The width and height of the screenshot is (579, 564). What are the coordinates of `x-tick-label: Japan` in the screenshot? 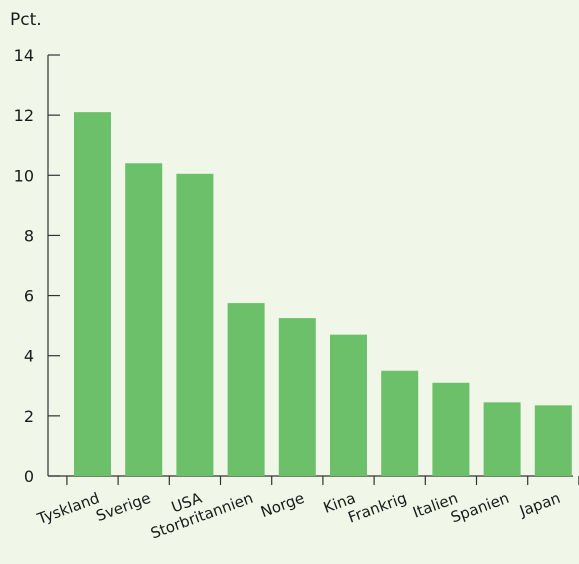 It's located at (539, 505).